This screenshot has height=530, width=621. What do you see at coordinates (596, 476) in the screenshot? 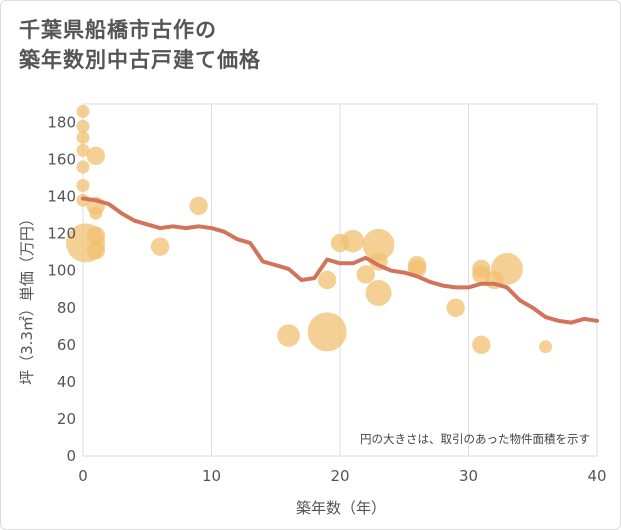
I see `x-tick-label: 40` at bounding box center [596, 476].